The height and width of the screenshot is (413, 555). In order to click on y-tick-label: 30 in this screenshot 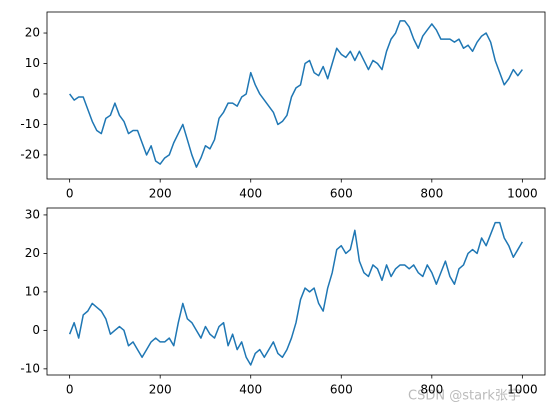, I will do `click(32, 214)`.